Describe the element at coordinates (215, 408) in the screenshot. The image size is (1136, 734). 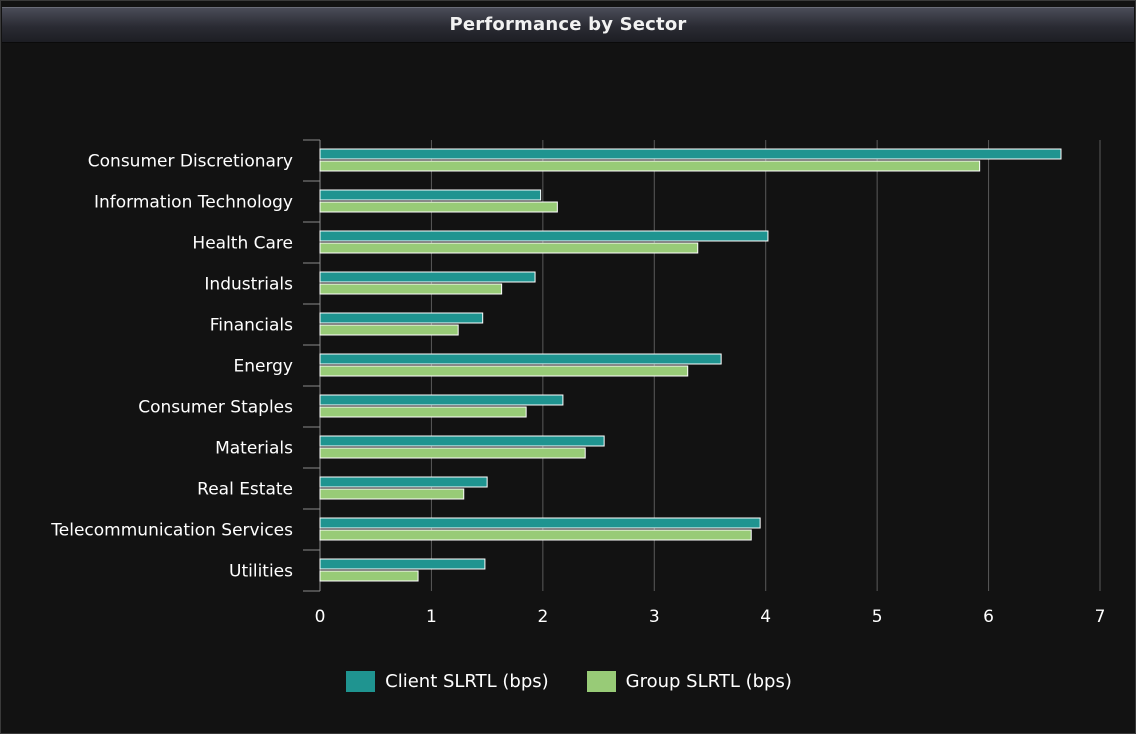
I see `y-category-label: Consumer Staples` at that location.